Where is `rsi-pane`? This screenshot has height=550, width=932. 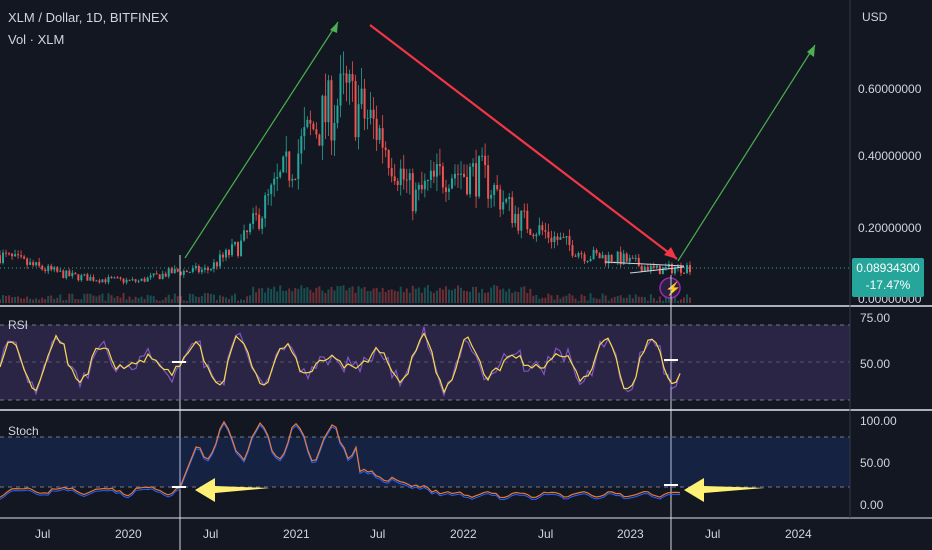 rsi-pane is located at coordinates (425, 362).